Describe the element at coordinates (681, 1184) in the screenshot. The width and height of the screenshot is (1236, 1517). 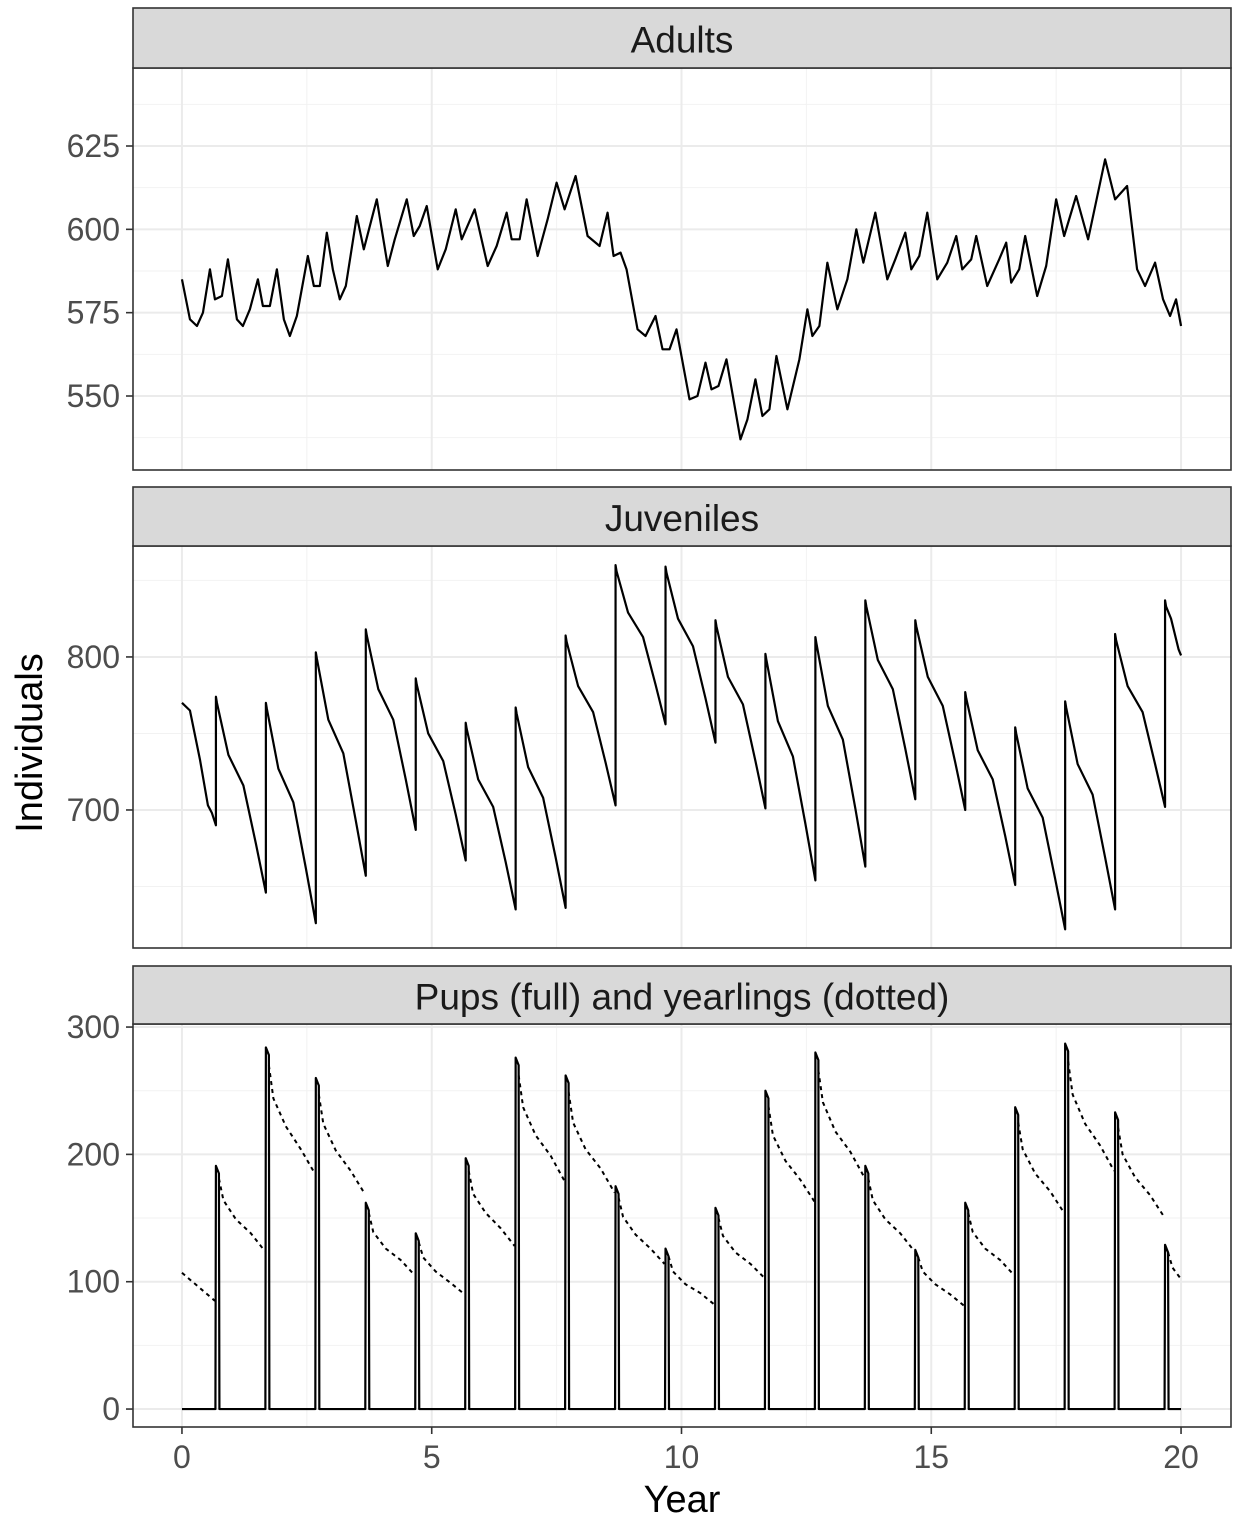
I see `data-line` at that location.